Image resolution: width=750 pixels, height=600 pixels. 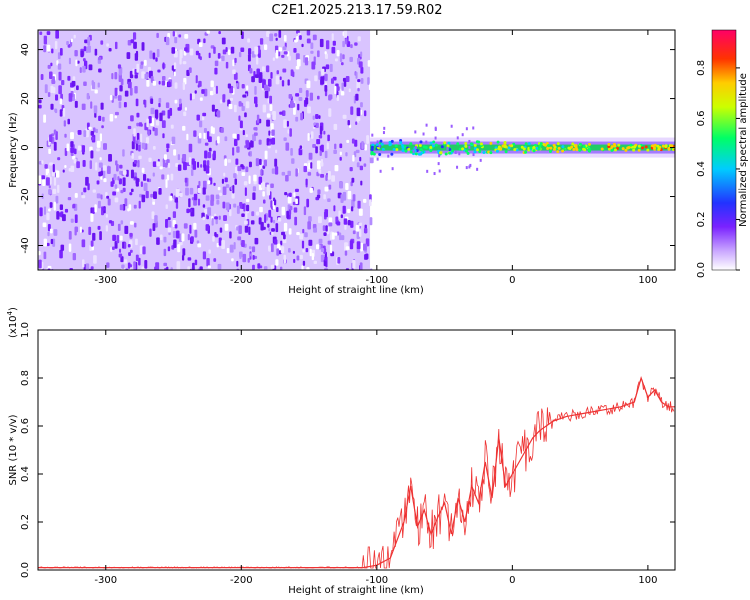 What do you see at coordinates (647, 580) in the screenshot?
I see `x-tick-label: 100` at bounding box center [647, 580].